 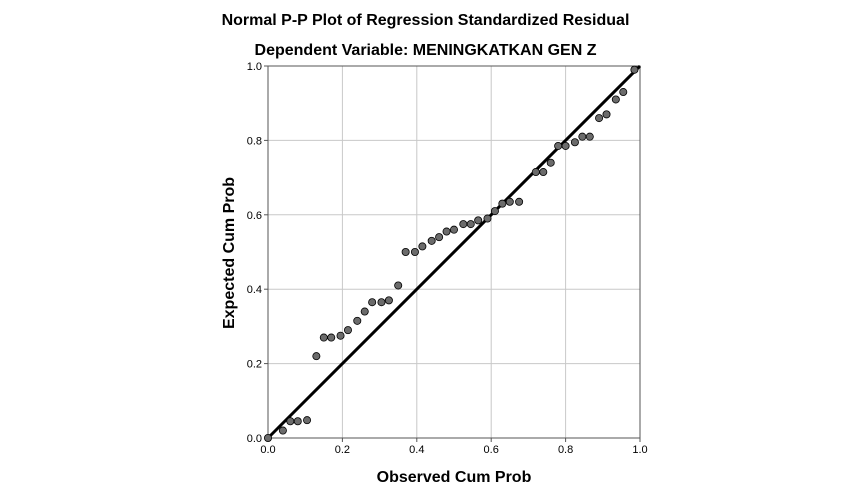 I want to click on y-tick-label: 0.0, so click(x=254, y=439).